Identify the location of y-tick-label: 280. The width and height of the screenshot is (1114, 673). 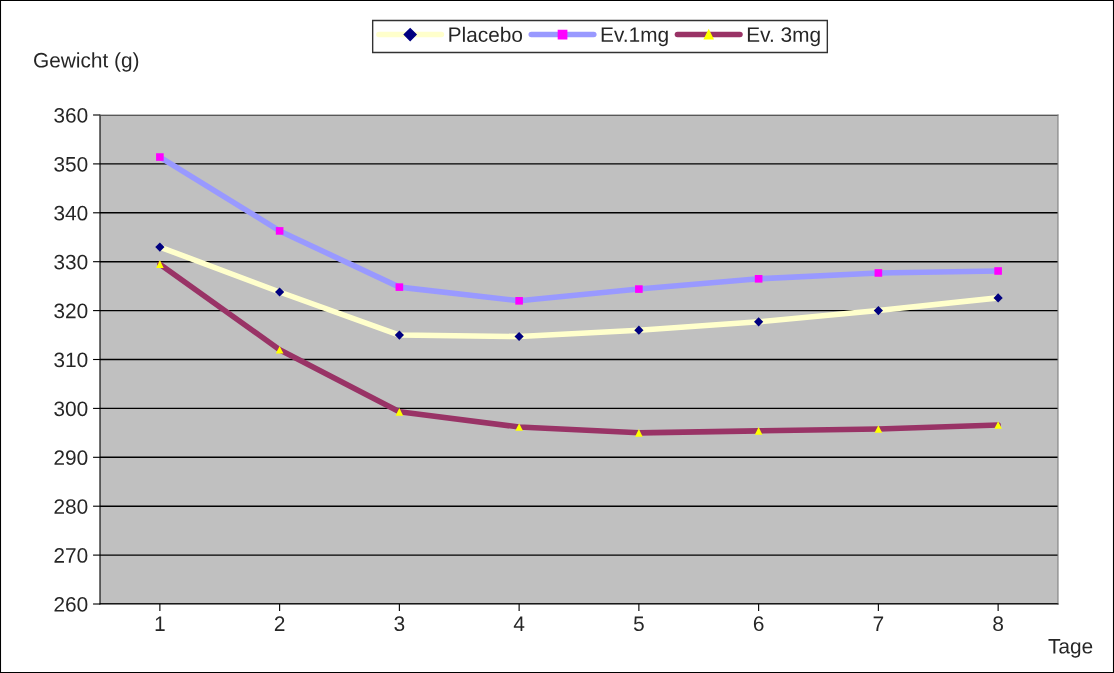
(71, 506).